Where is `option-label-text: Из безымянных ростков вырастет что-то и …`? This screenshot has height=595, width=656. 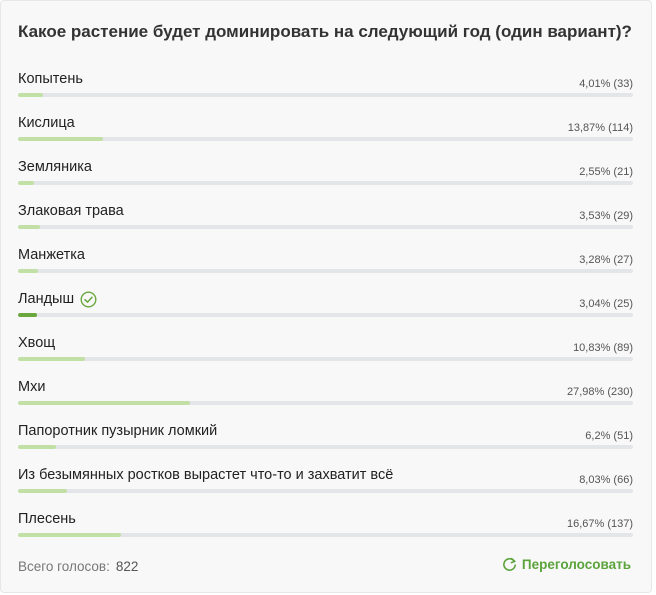
option-label-text: Из безымянных ростков вырастет что-то и … is located at coordinates (206, 475).